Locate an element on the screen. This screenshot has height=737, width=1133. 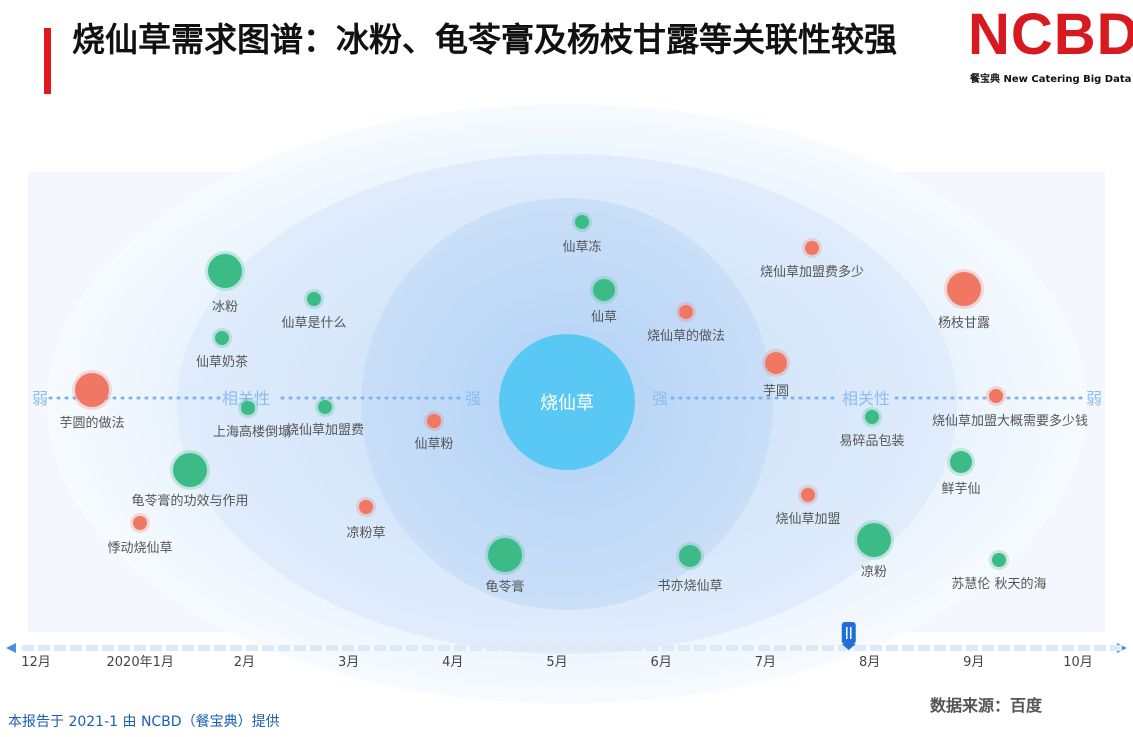
timeline-tick-label: 4月 is located at coordinates (452, 662).